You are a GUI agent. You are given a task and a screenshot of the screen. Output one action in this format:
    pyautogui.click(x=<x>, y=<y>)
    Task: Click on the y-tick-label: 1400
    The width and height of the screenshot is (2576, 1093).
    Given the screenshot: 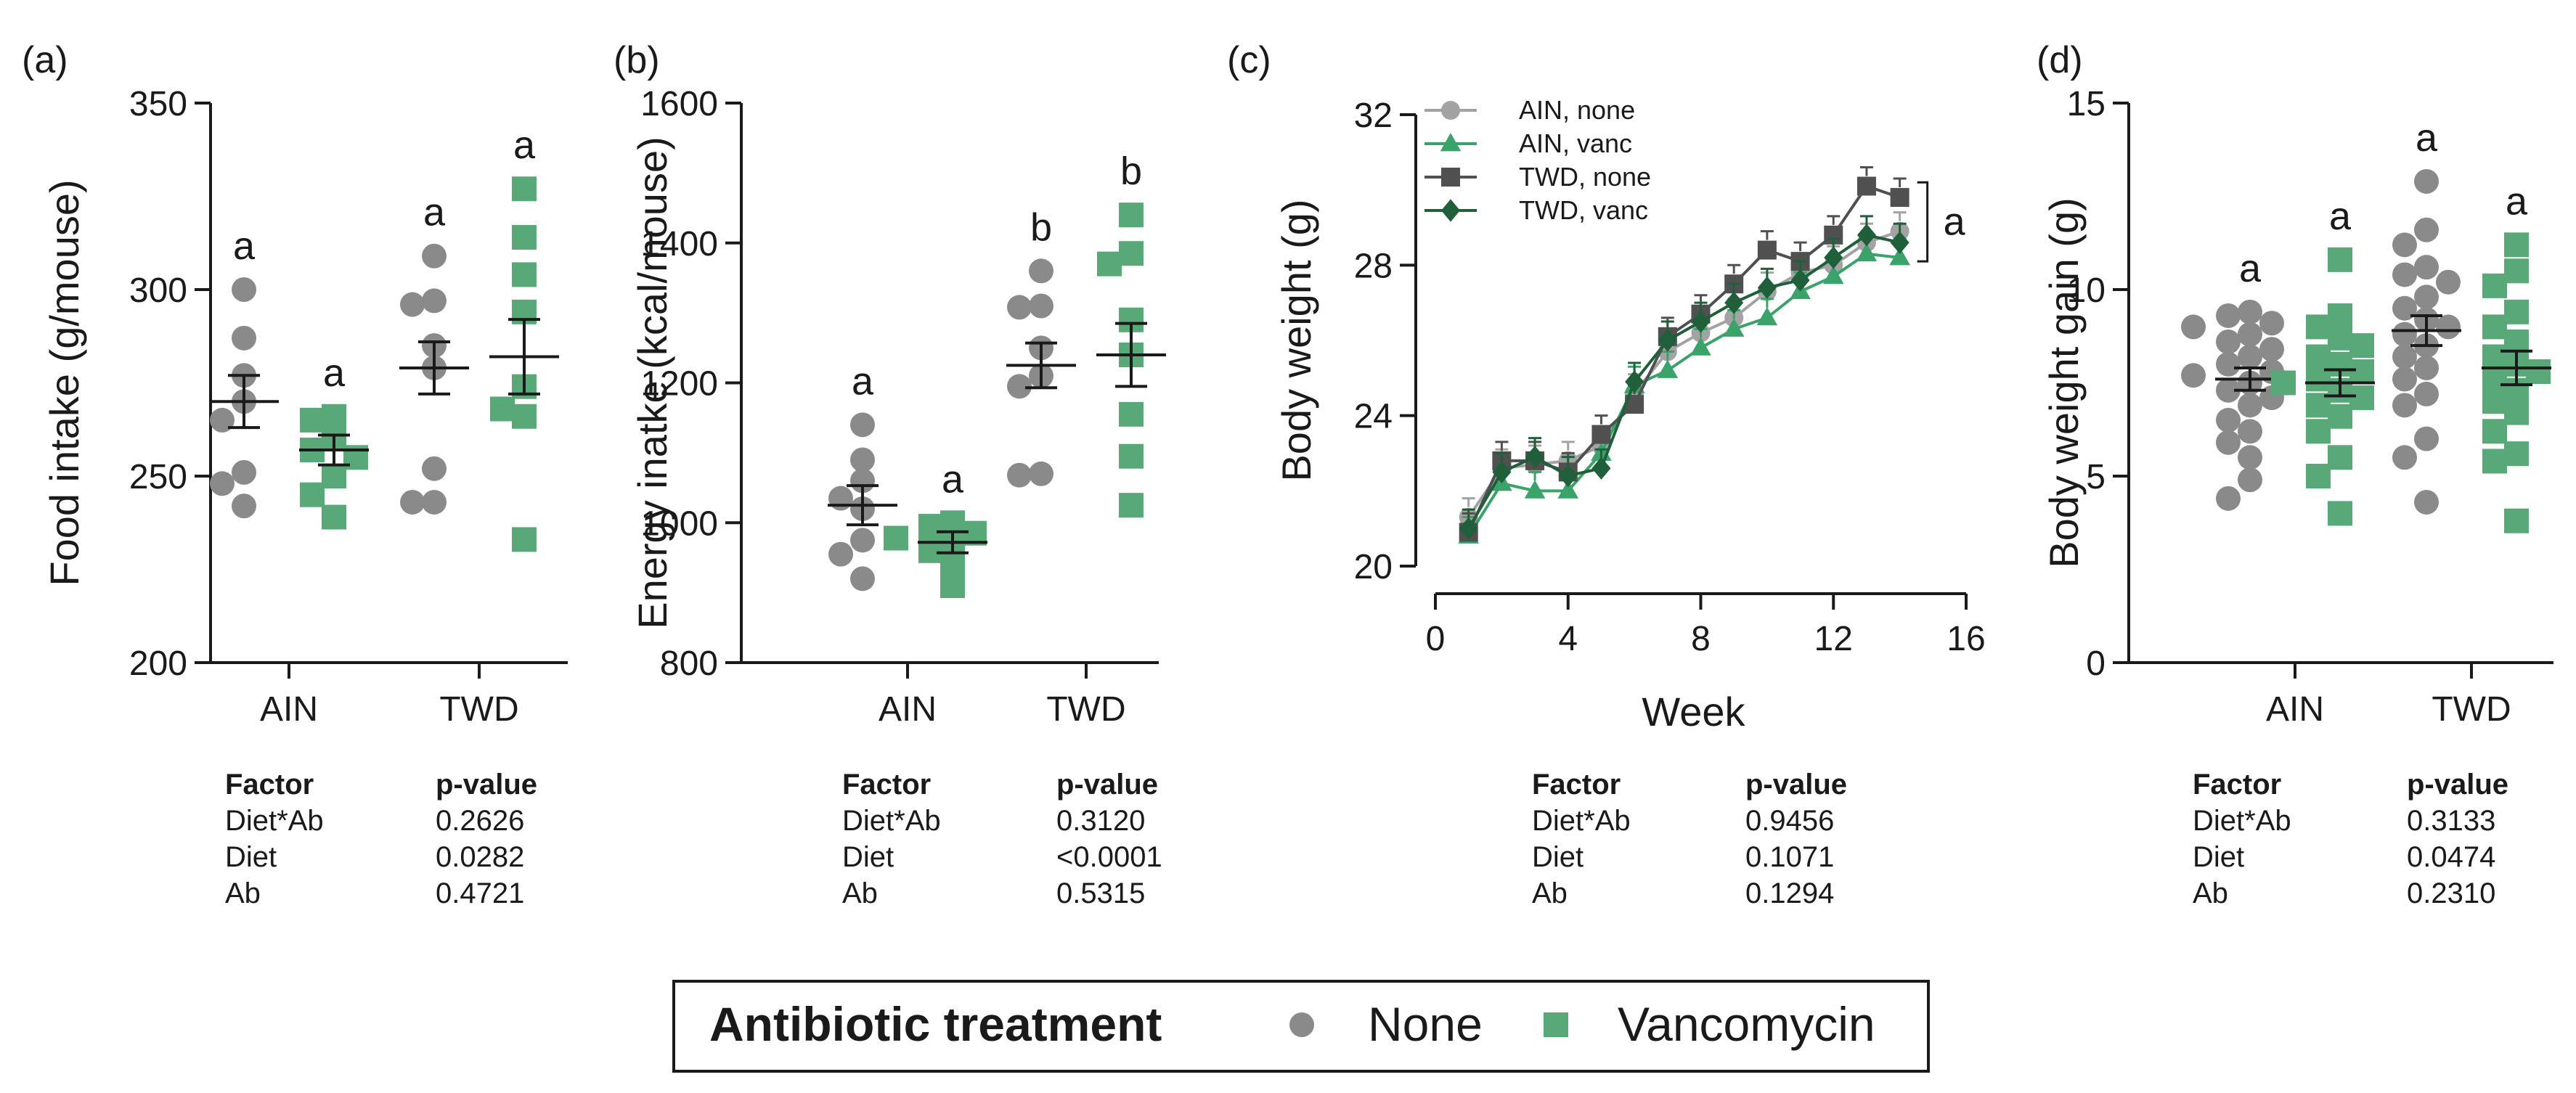 What is the action you would take?
    pyautogui.click(x=679, y=244)
    